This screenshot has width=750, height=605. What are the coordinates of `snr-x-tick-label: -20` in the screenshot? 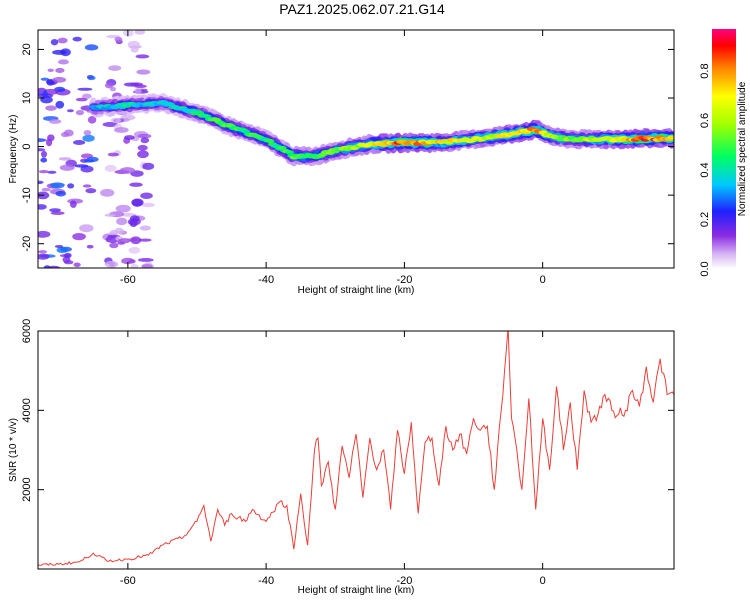 It's located at (404, 581).